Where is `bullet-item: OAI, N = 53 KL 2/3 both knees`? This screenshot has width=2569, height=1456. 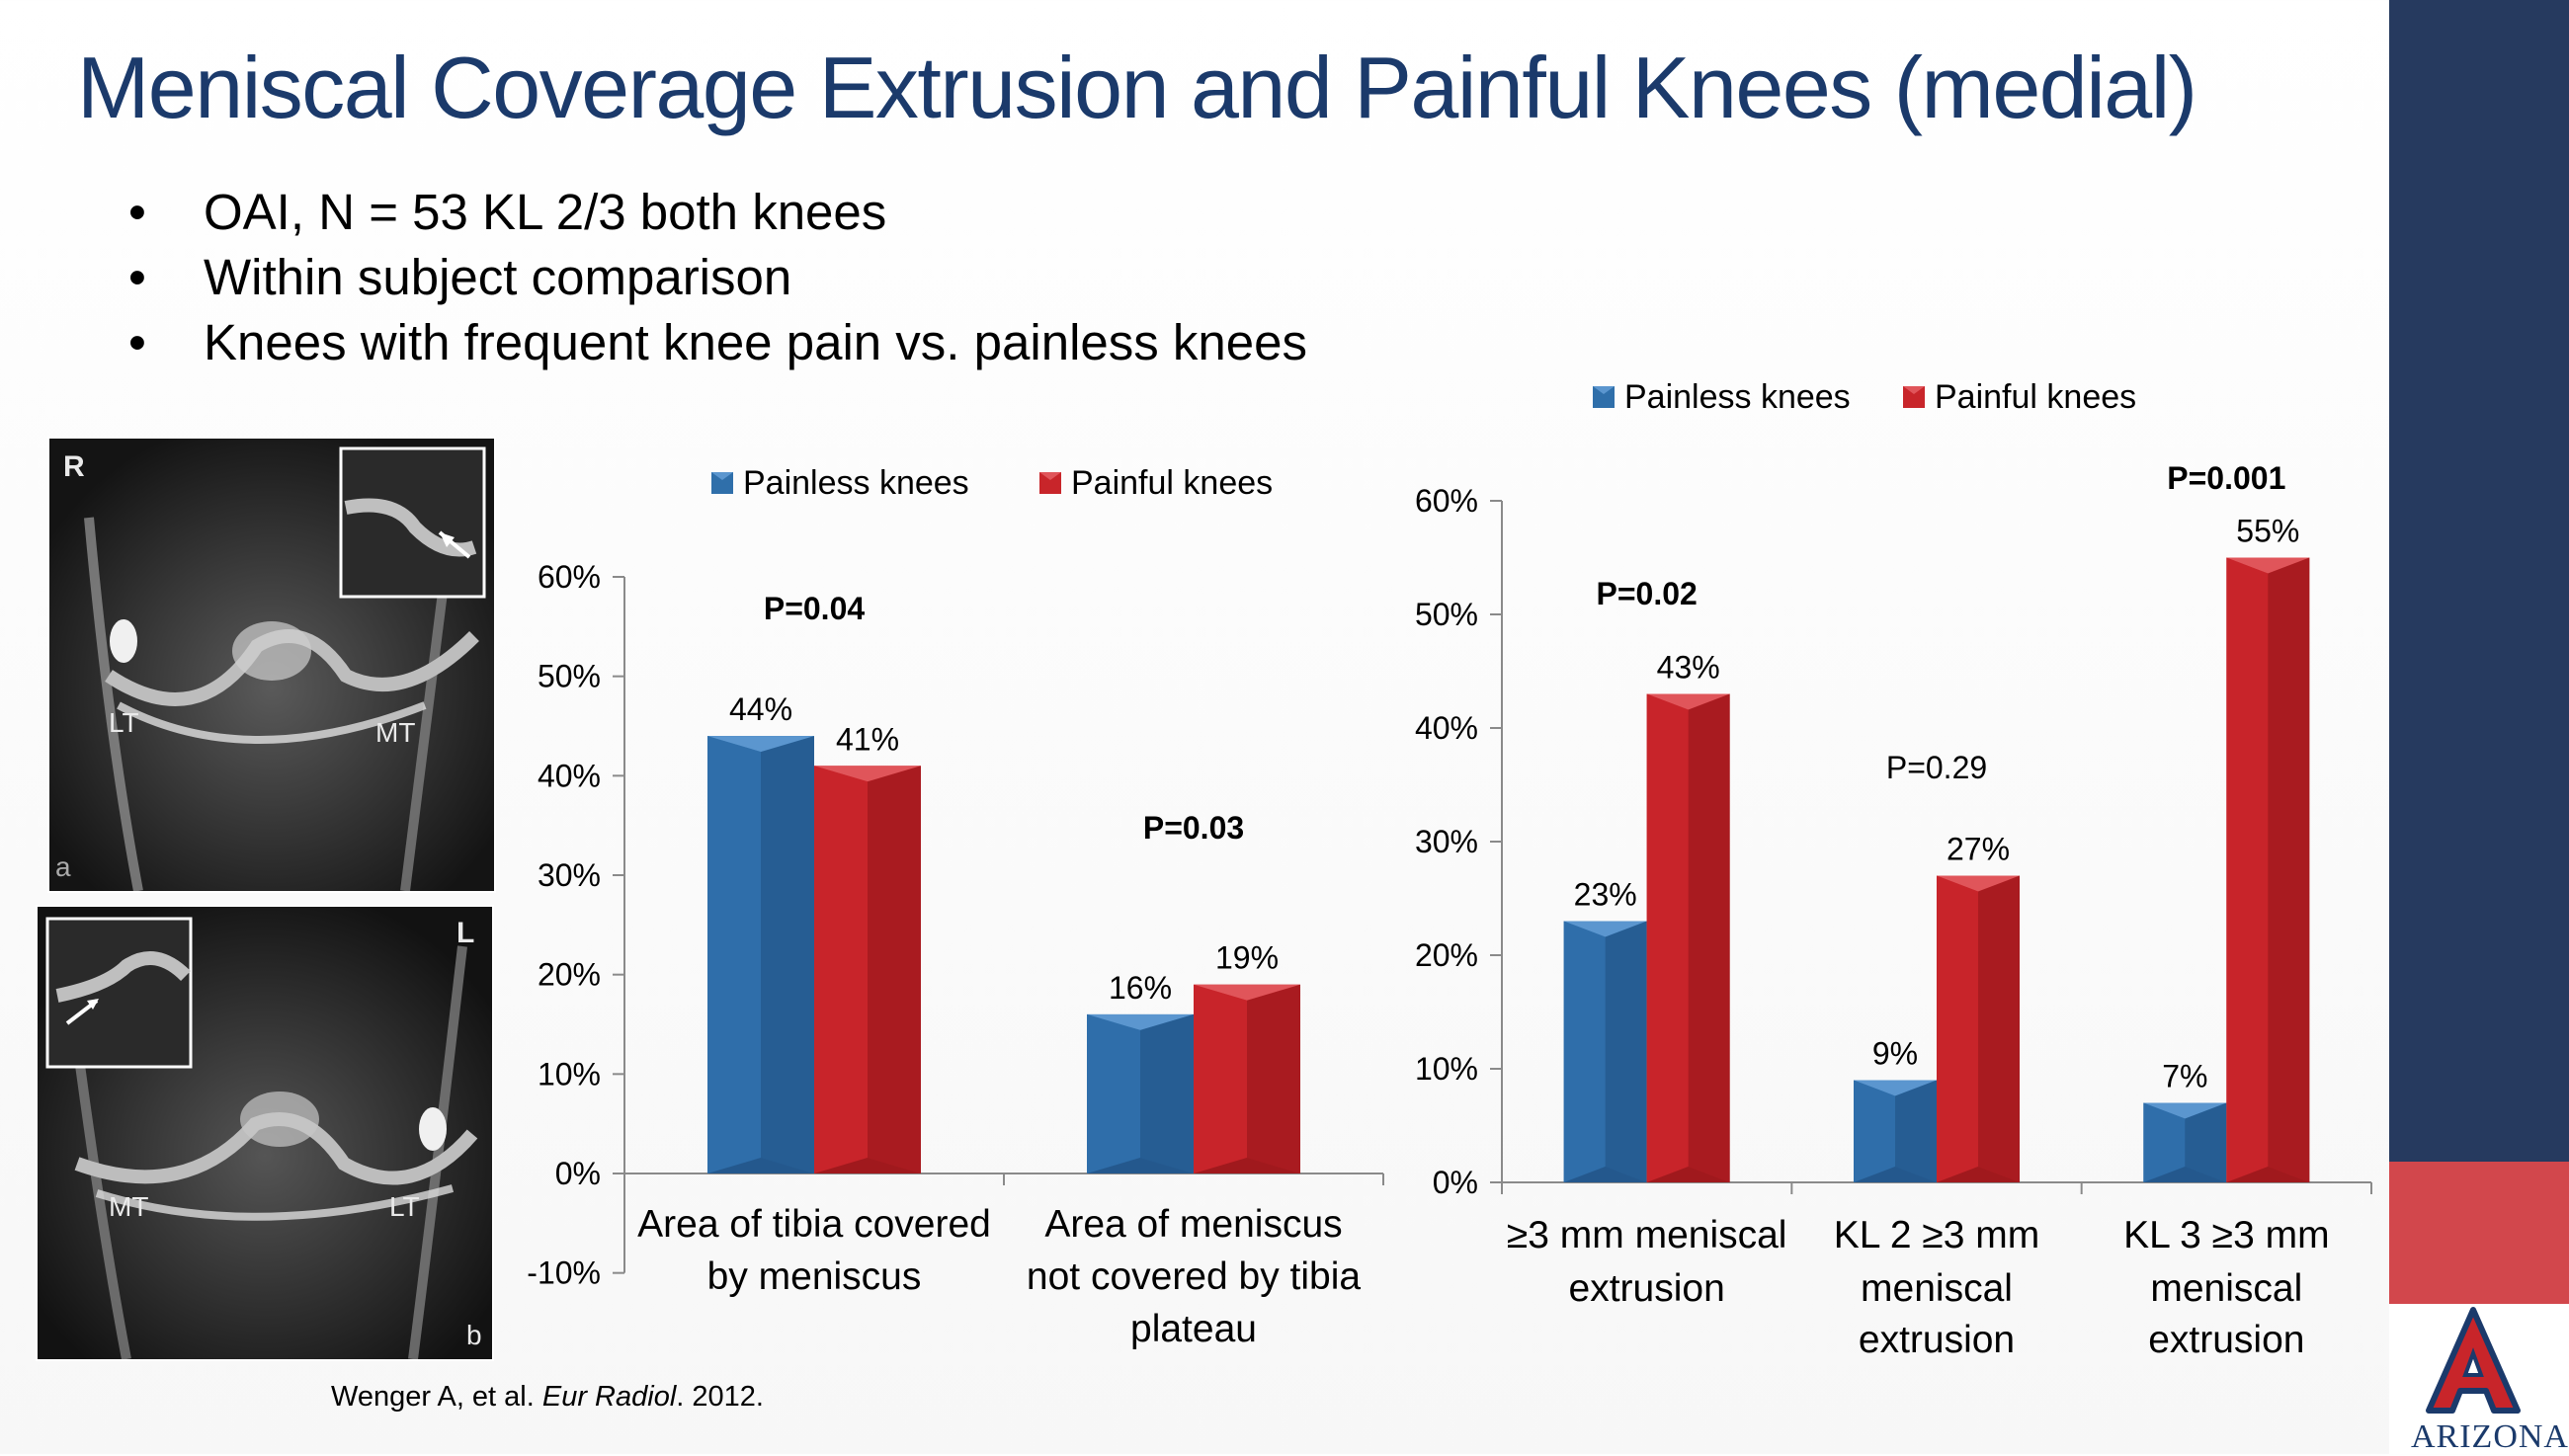 bullet-item: OAI, N = 53 KL 2/3 both knees is located at coordinates (717, 212).